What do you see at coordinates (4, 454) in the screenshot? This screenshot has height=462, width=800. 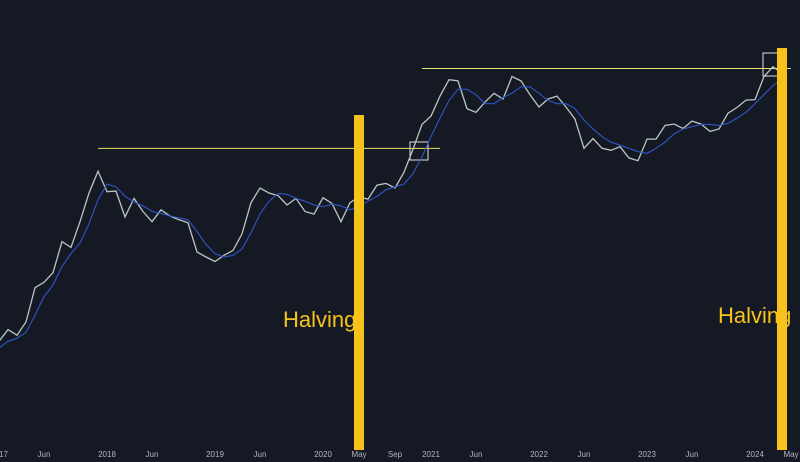 I see `x-tick-label: 2017` at bounding box center [4, 454].